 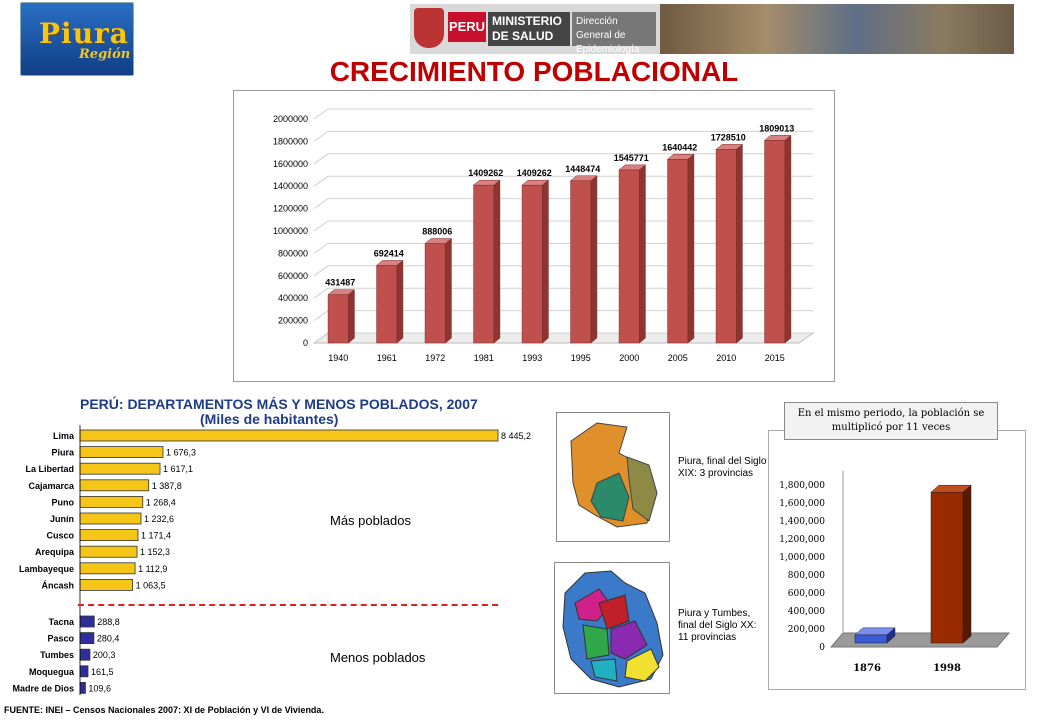 What do you see at coordinates (429, 28) in the screenshot?
I see `peru-crest-icon` at bounding box center [429, 28].